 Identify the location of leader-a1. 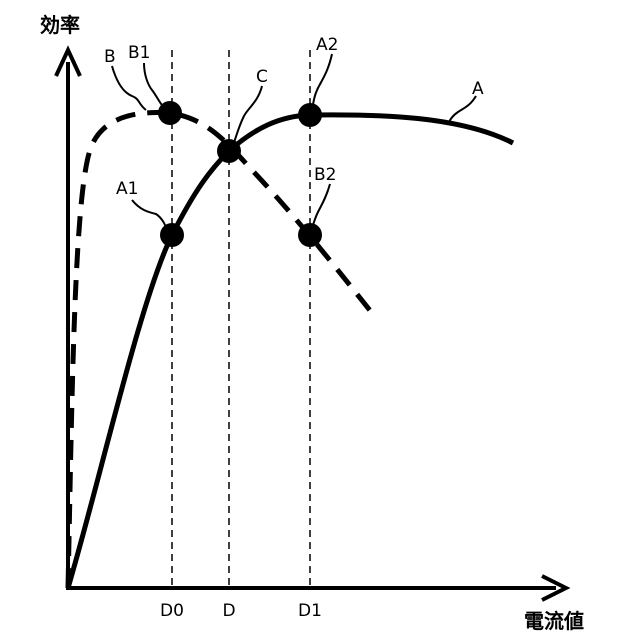
(150, 216).